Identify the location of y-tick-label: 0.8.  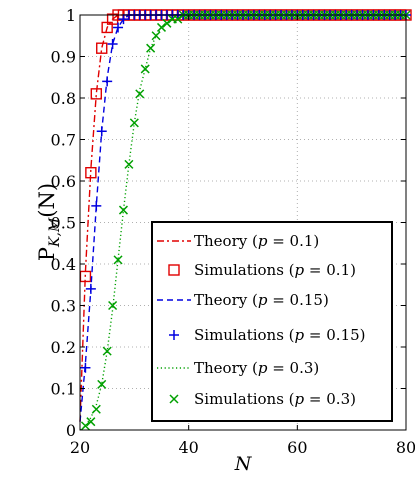
(63, 98).